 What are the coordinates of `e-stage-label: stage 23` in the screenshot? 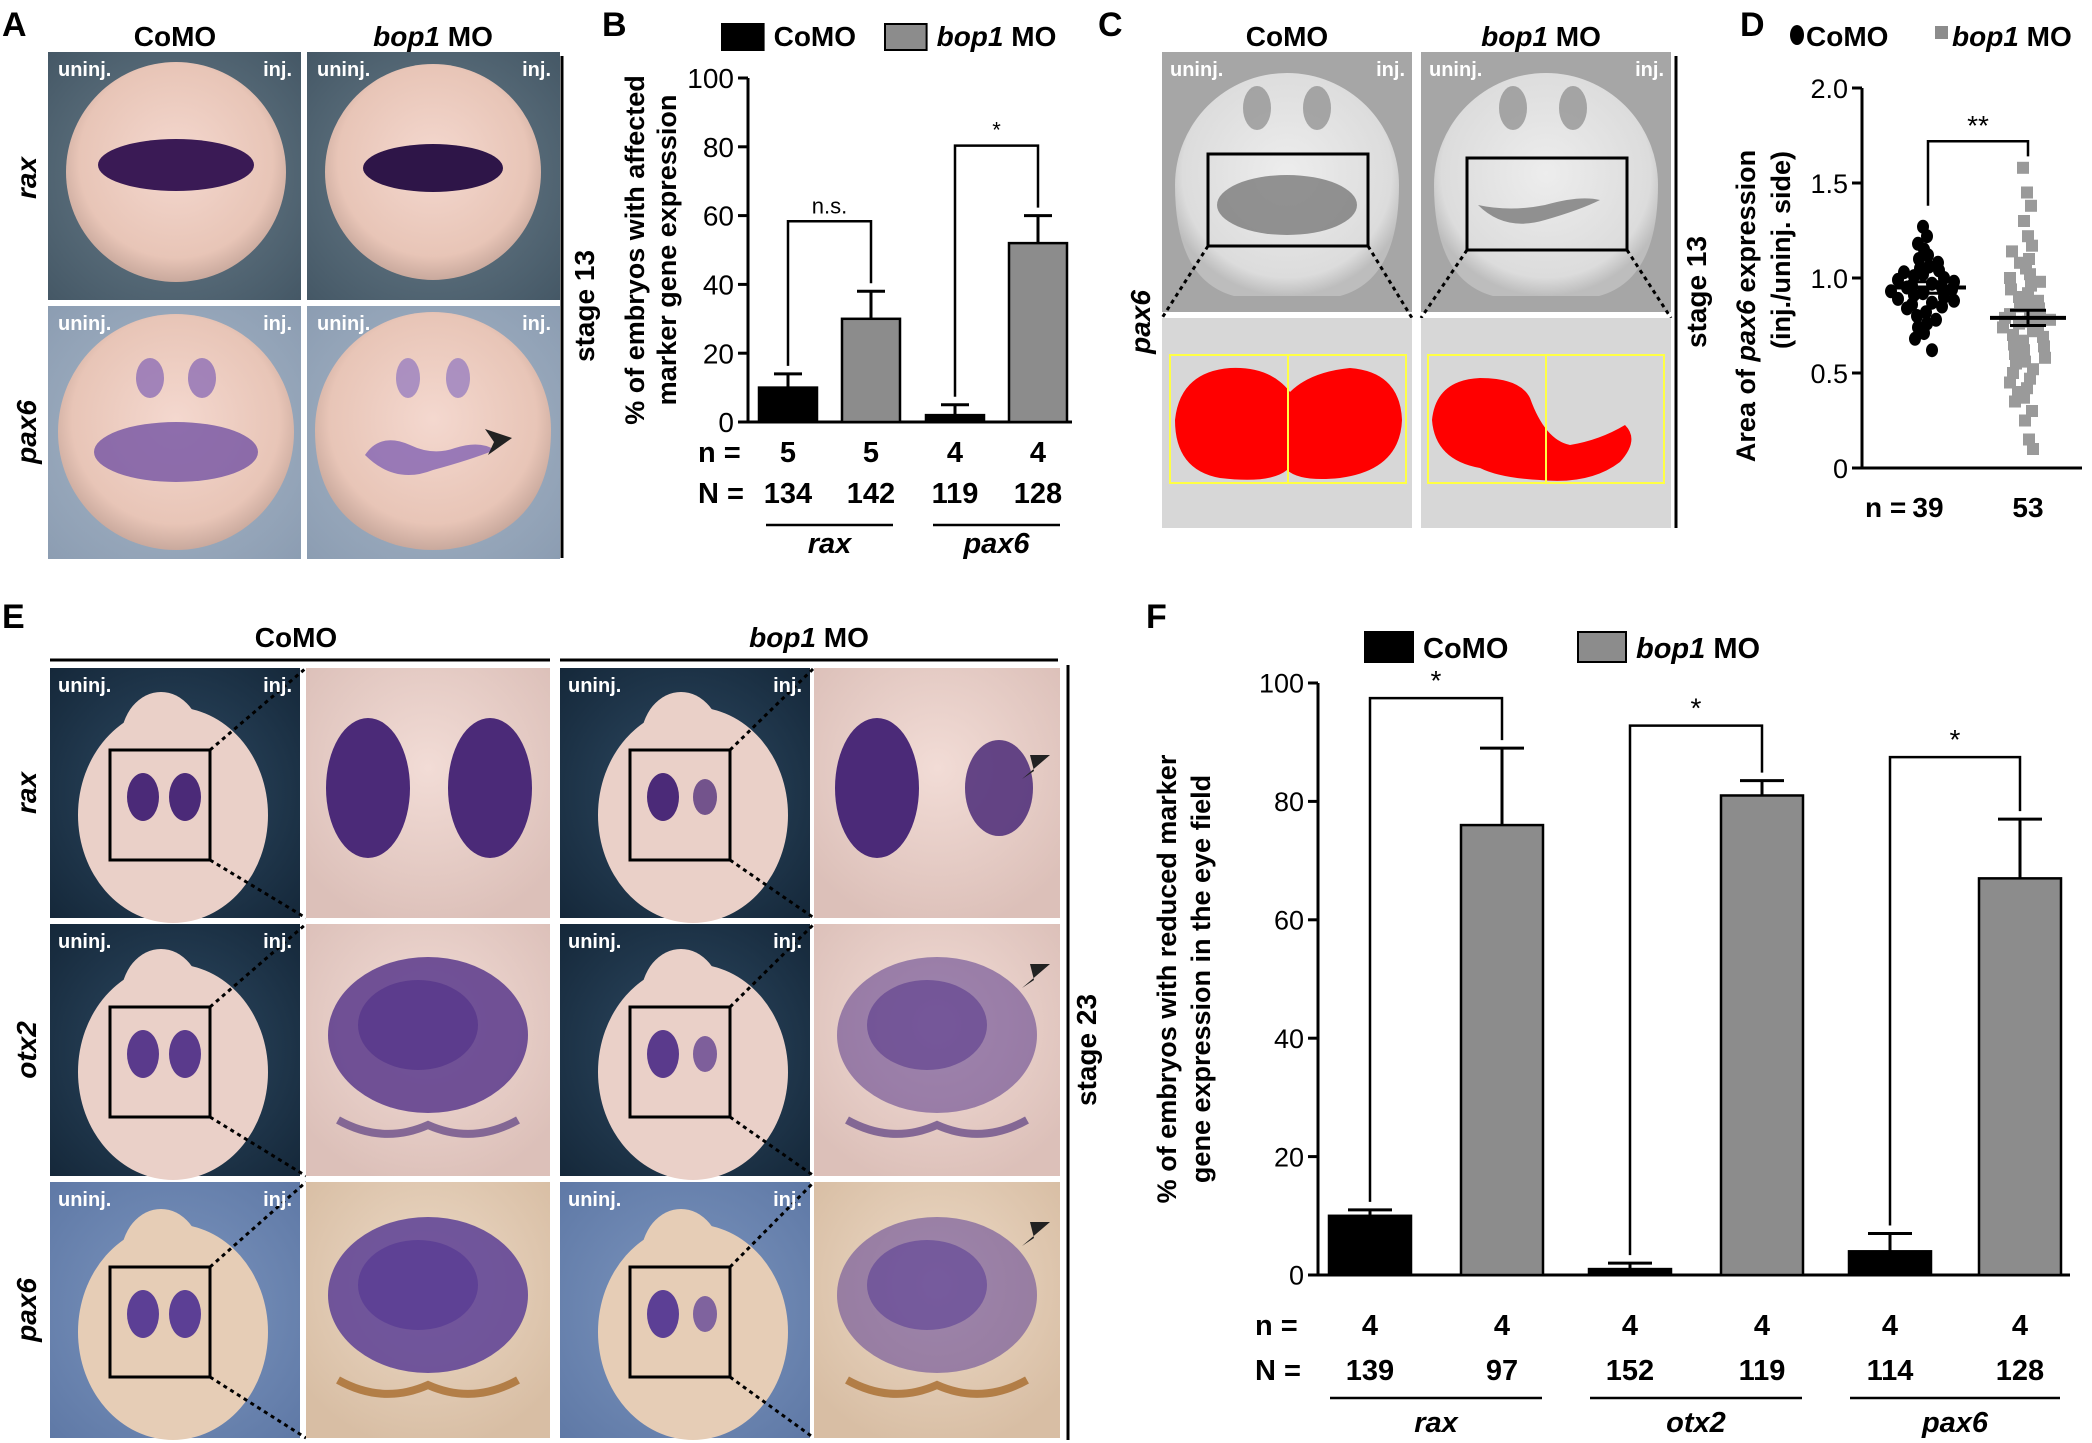 It's located at (1086, 1050).